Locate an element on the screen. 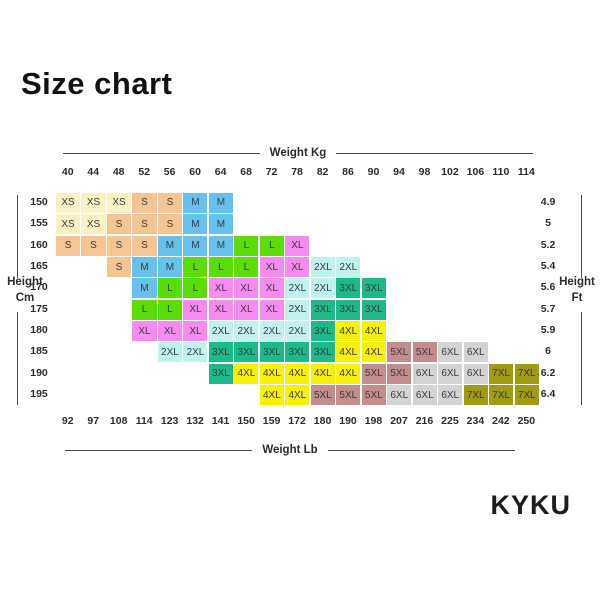 The height and width of the screenshot is (600, 600). weight-lb-tick: 92 is located at coordinates (67, 421).